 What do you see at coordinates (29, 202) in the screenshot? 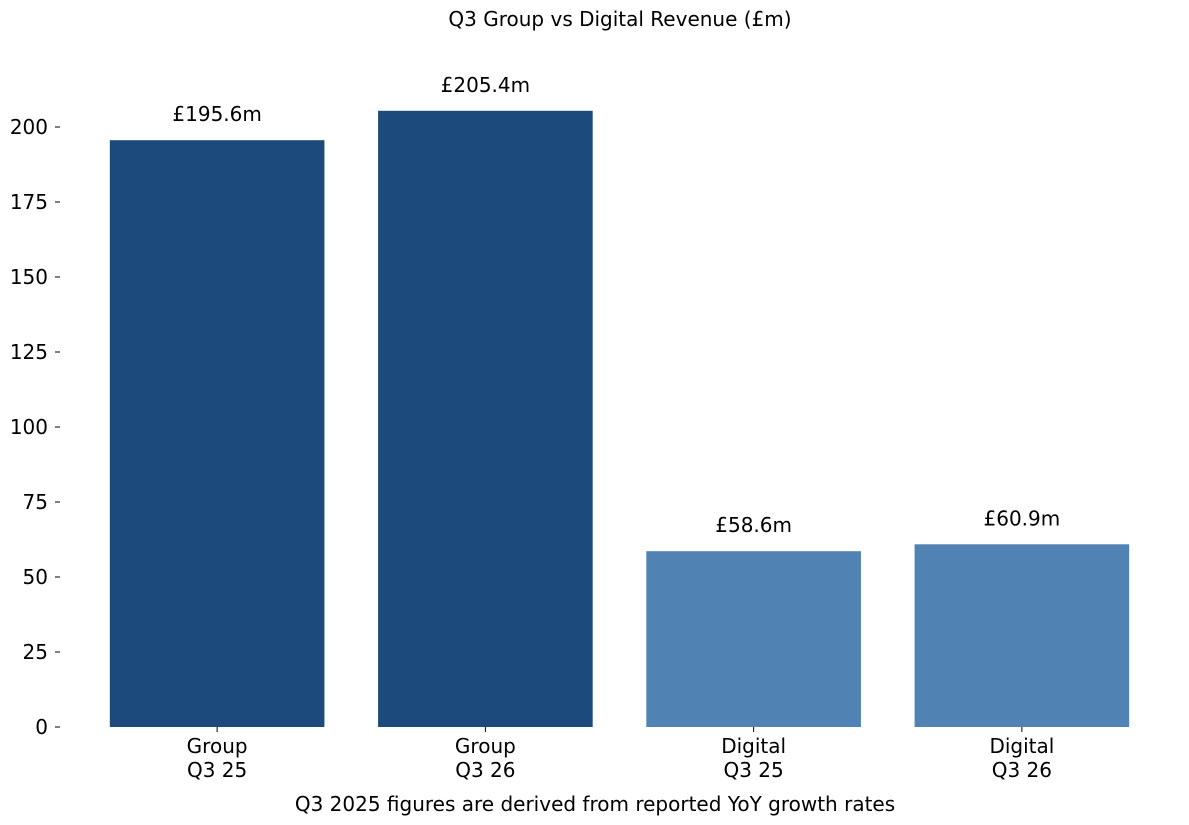
I see `y-tick-label: 175` at bounding box center [29, 202].